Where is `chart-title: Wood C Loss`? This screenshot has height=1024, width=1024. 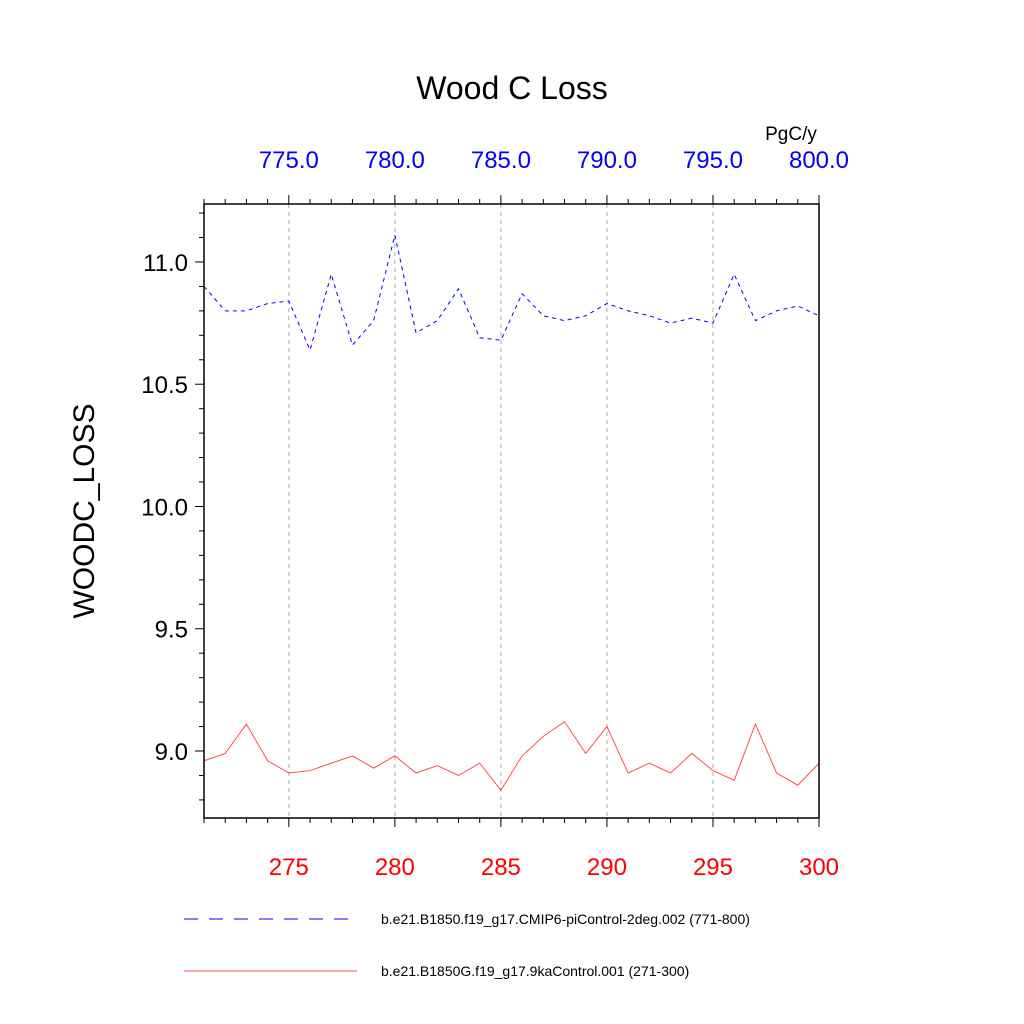 chart-title: Wood C Loss is located at coordinates (512, 88).